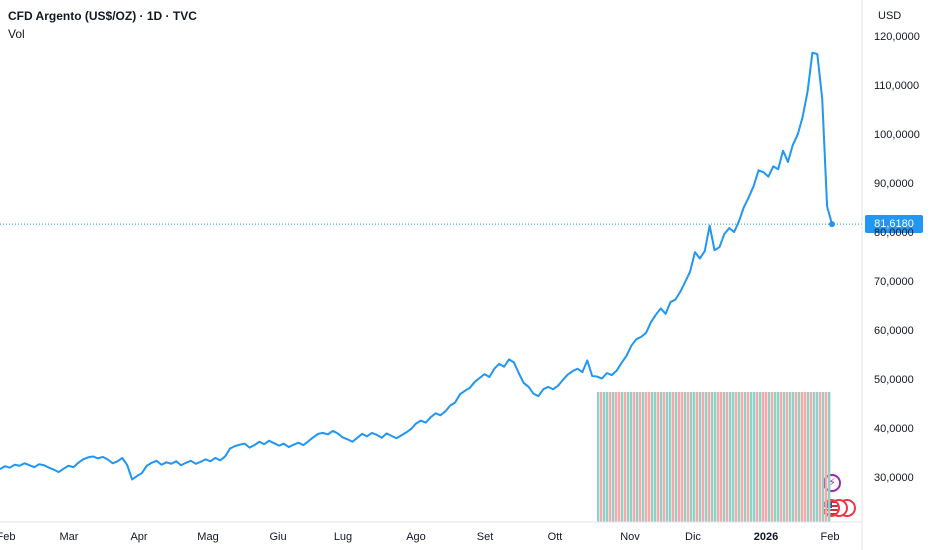 This screenshot has width=932, height=550. What do you see at coordinates (894, 233) in the screenshot?
I see `price-tick-label: 80,0000` at bounding box center [894, 233].